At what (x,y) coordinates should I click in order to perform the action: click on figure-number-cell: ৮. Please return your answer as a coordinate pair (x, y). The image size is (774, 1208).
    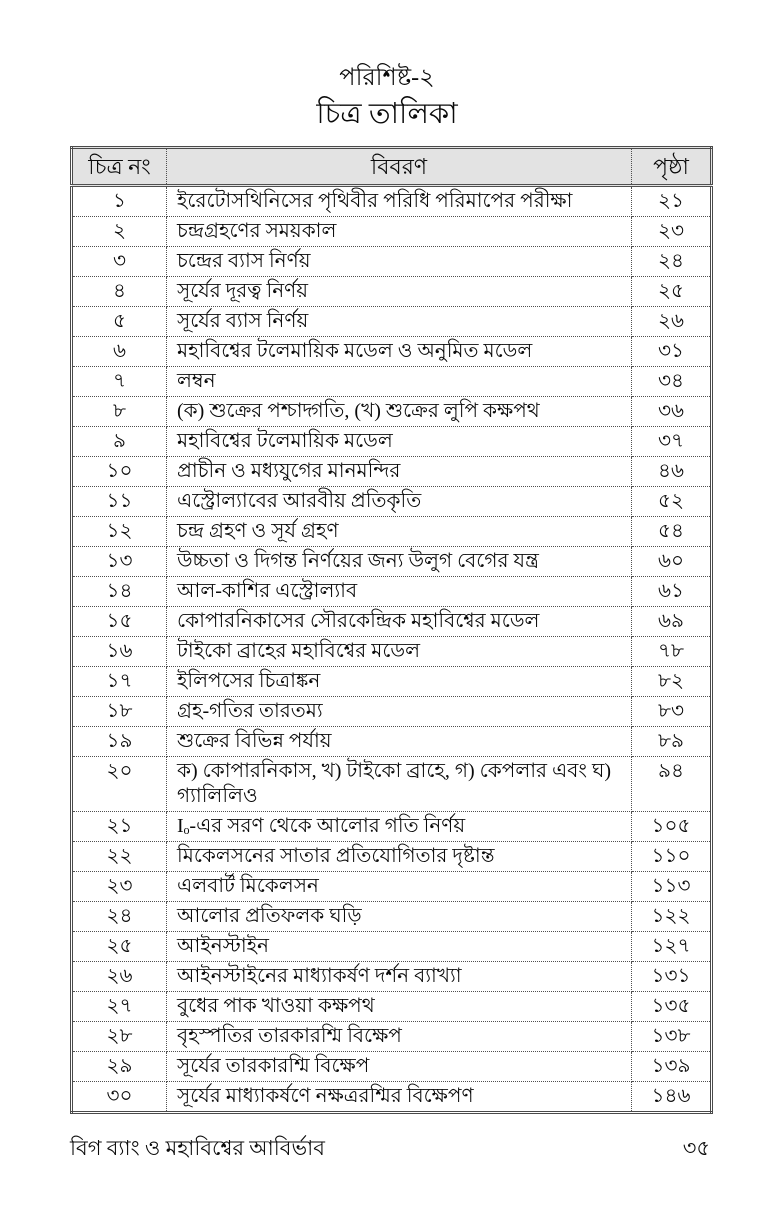
    Looking at the image, I should click on (119, 412).